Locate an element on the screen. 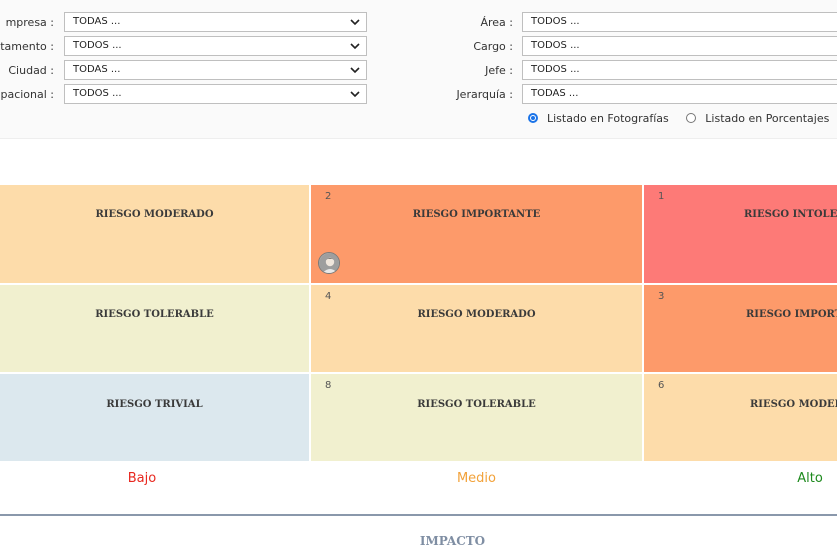  cell-count: 1 is located at coordinates (661, 196).